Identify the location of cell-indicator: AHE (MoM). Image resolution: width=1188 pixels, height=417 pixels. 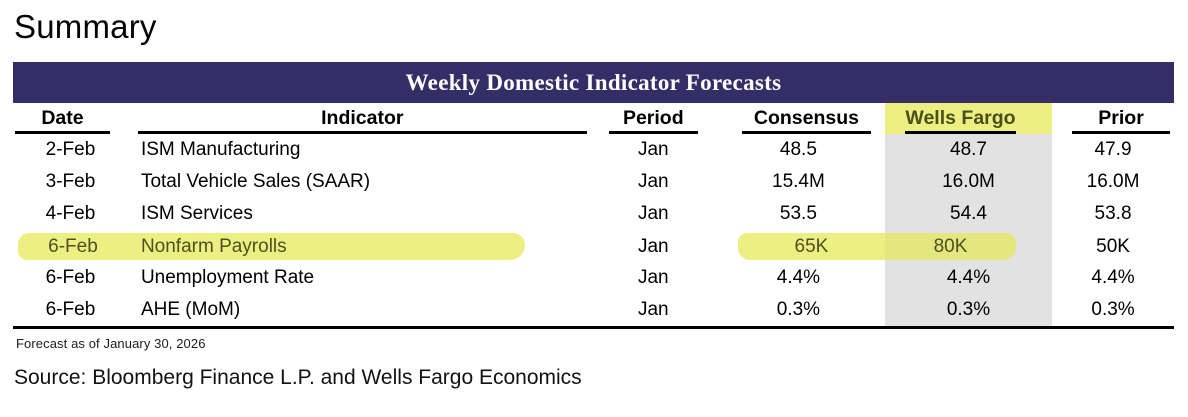
(190, 309).